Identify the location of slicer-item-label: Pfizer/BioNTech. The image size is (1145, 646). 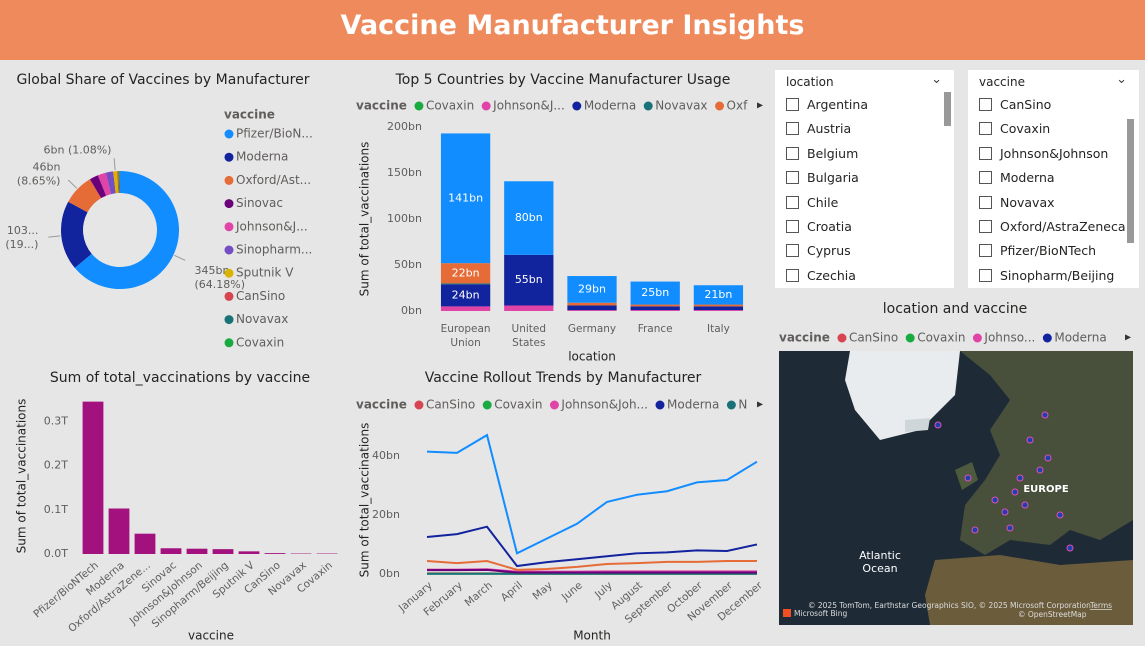
(1048, 251).